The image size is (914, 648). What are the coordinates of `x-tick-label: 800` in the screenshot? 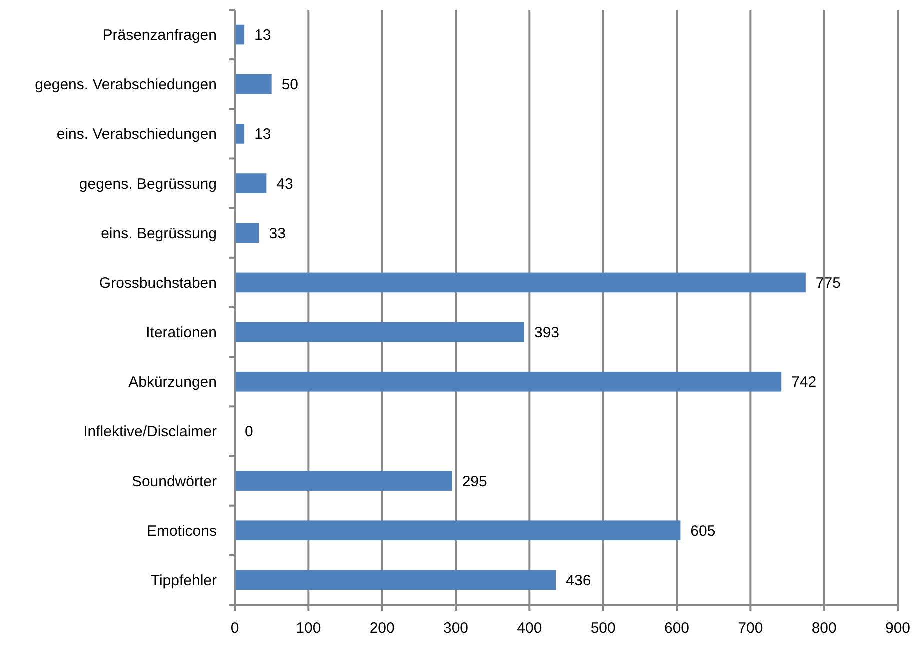 It's located at (824, 628).